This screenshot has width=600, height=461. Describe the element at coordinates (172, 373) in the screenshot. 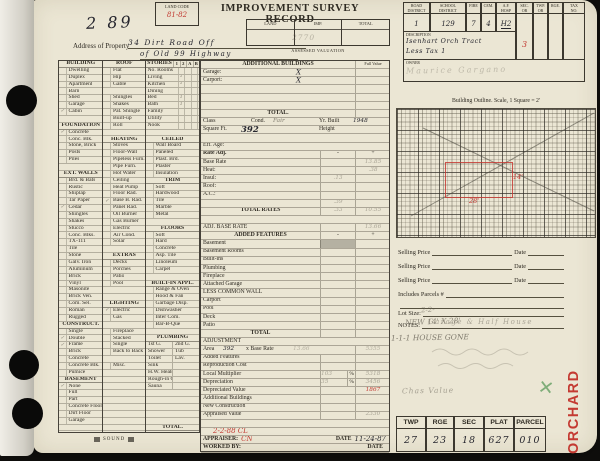

I see `checklist-row-h-w-heater: H.W. Heater` at that location.